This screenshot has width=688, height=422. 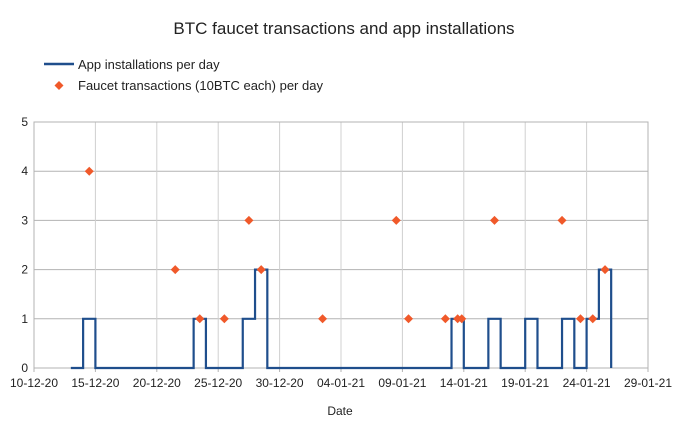 What do you see at coordinates (218, 383) in the screenshot?
I see `x-tick-label: 25-12-20` at bounding box center [218, 383].